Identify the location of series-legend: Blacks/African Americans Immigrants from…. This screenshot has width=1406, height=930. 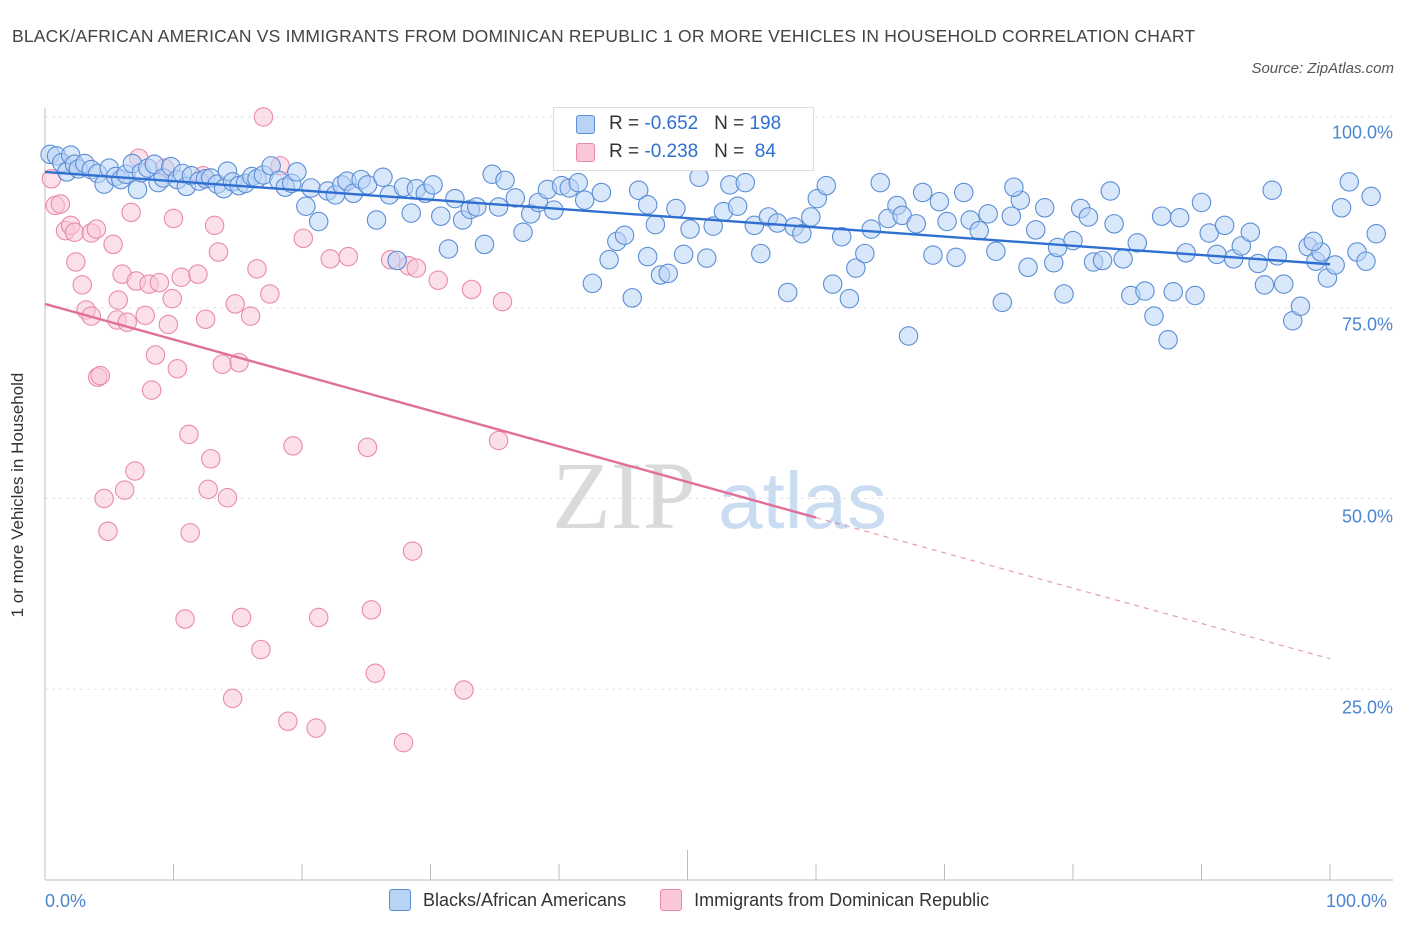
(706, 900).